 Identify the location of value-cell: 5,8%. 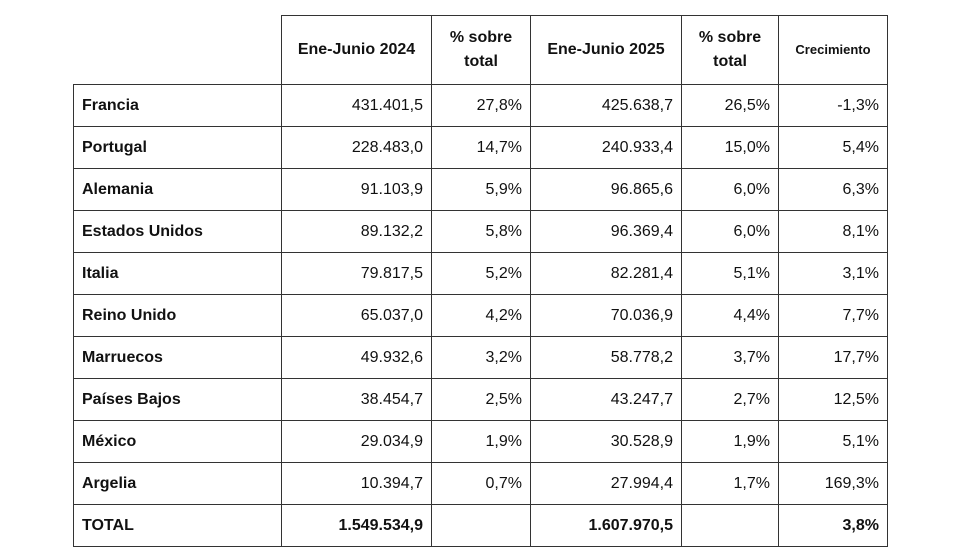
(481, 231).